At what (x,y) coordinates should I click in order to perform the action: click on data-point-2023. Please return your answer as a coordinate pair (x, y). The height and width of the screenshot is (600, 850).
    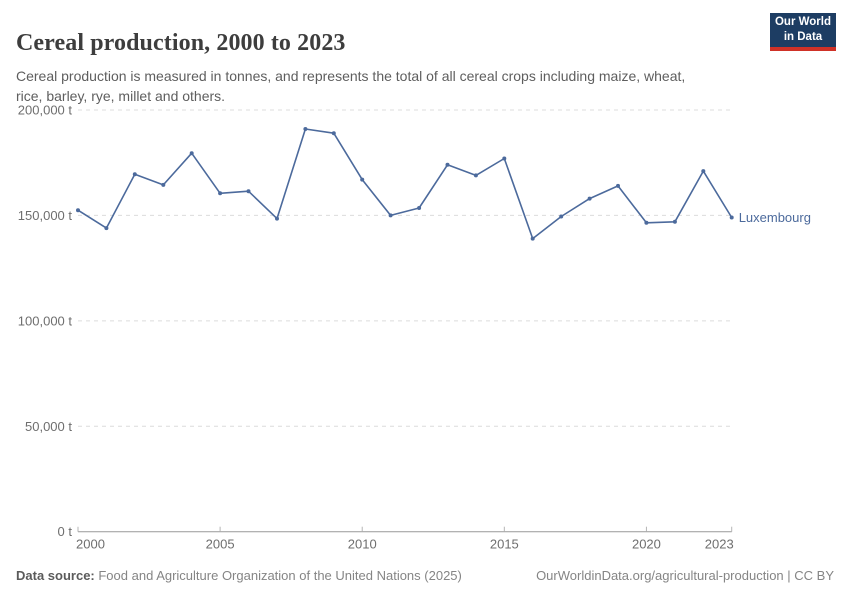
    Looking at the image, I should click on (731, 217).